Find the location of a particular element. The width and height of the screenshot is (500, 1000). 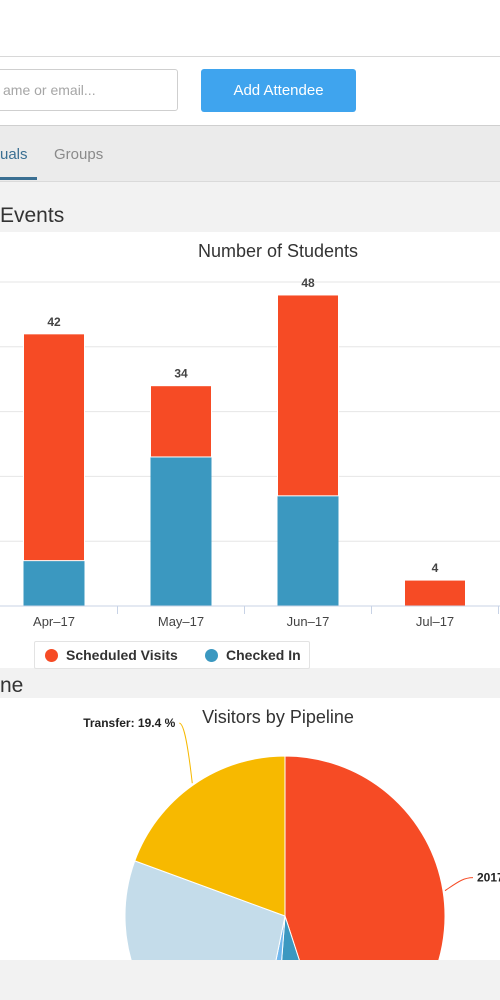

x-axis-ticks: Apr–17 May–17 Jun–17 Jul–17 is located at coordinates (266, 617).